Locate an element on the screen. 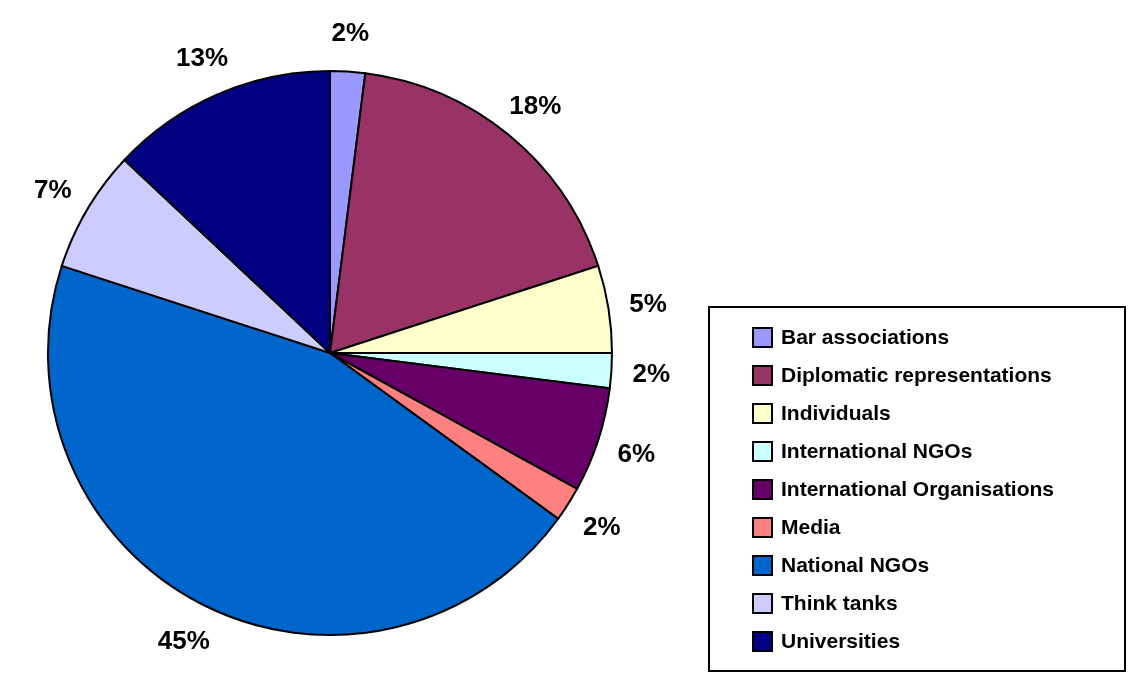  data-label: 13% is located at coordinates (202, 57).